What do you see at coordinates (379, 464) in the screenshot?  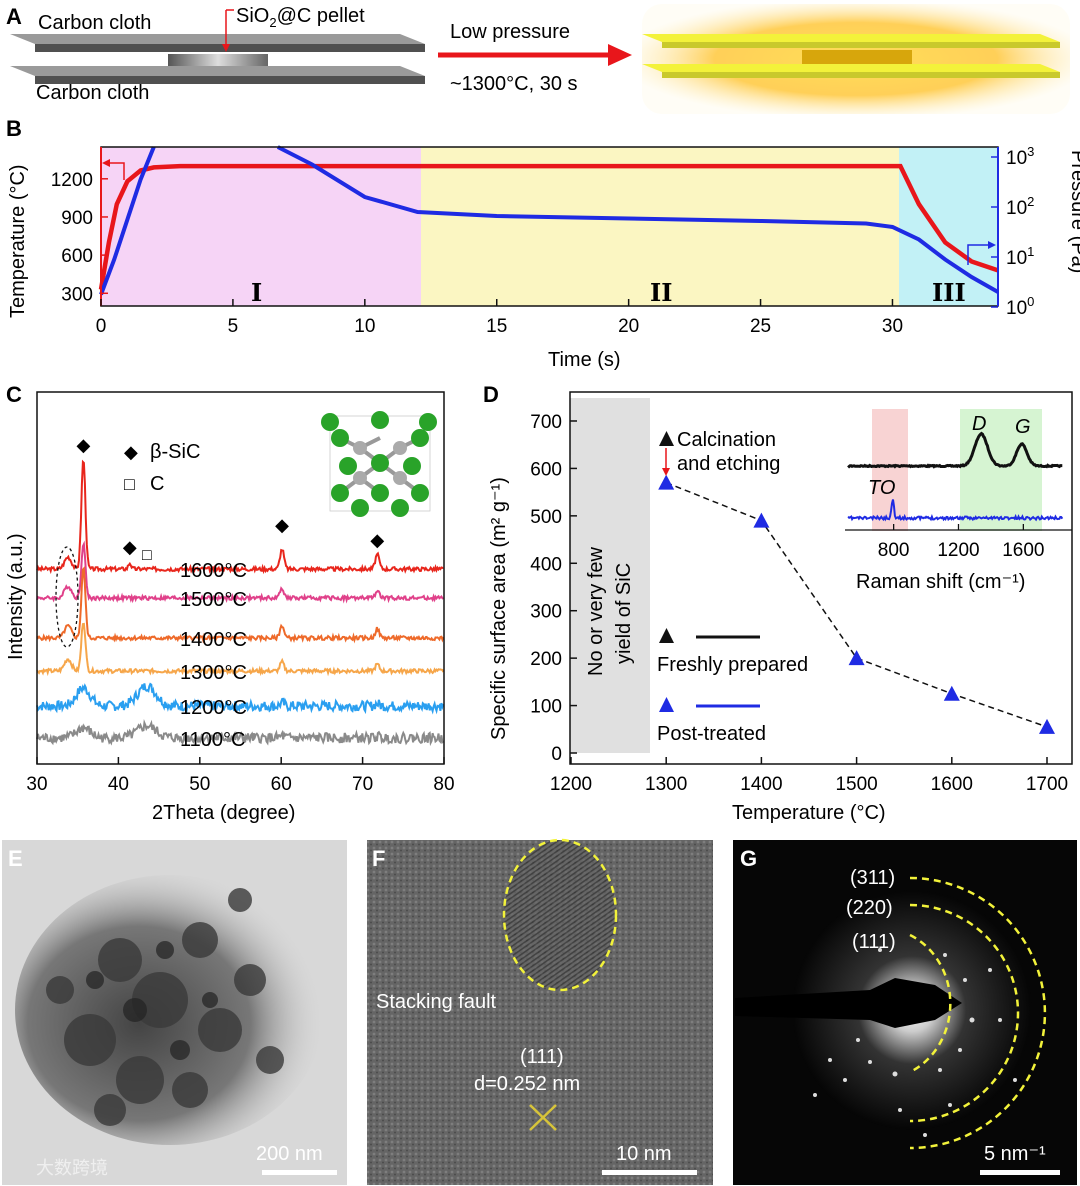 I see `crystal-structure-inset` at bounding box center [379, 464].